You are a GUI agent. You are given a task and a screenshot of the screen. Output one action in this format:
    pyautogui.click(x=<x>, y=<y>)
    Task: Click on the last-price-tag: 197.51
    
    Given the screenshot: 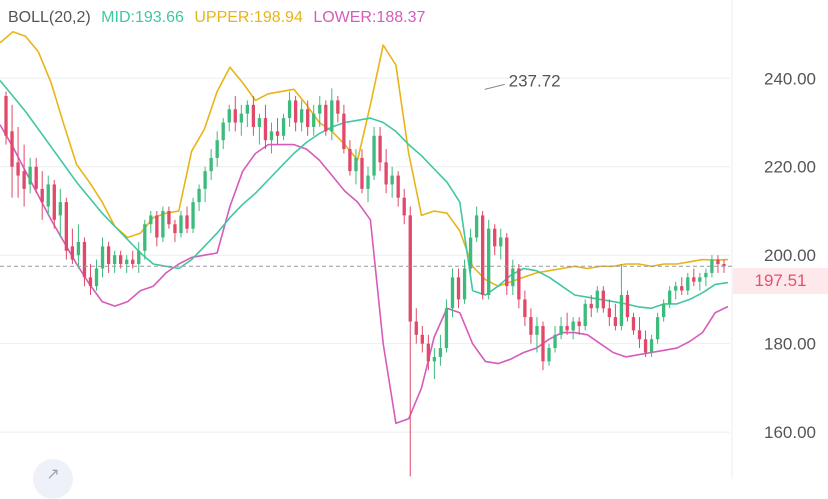 What is the action you would take?
    pyautogui.click(x=780, y=281)
    